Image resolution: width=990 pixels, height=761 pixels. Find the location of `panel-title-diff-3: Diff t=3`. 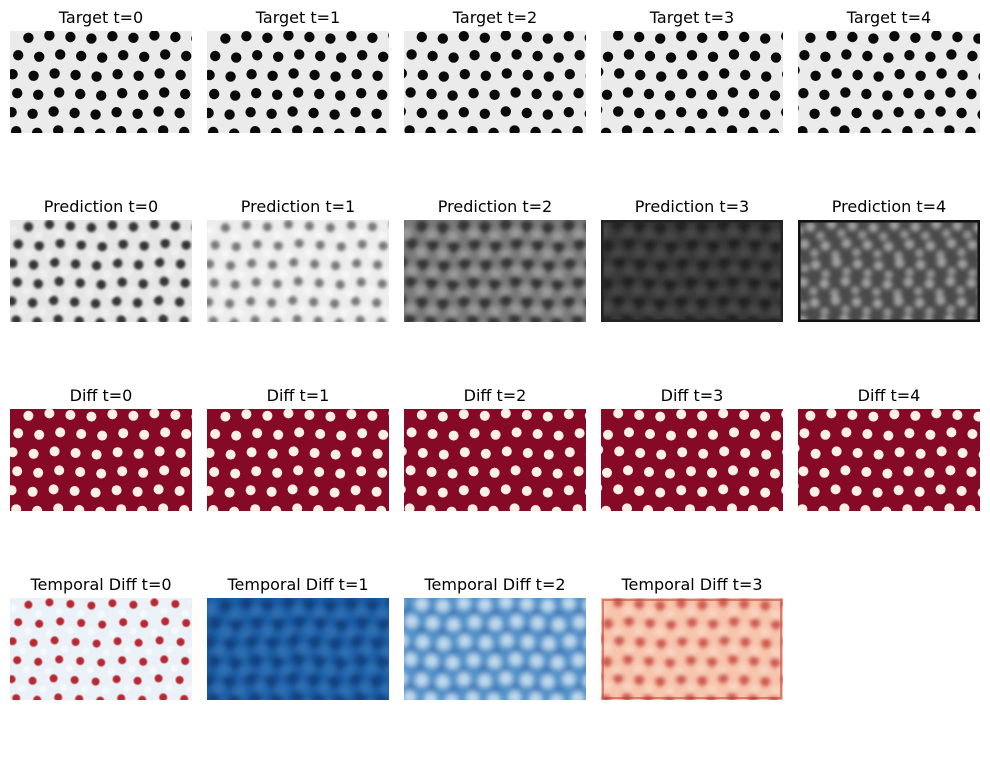

panel-title-diff-3: Diff t=3 is located at coordinates (692, 395).